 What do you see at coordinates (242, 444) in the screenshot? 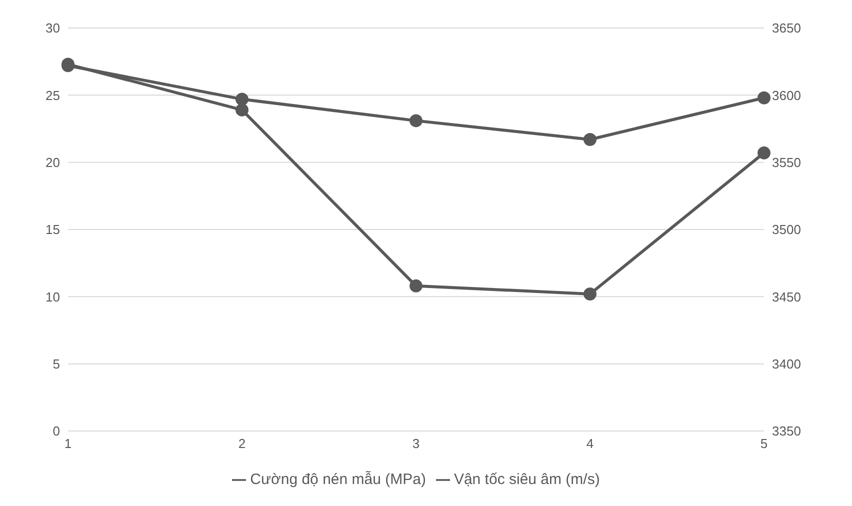
I see `x-tick-label: 2` at bounding box center [242, 444].